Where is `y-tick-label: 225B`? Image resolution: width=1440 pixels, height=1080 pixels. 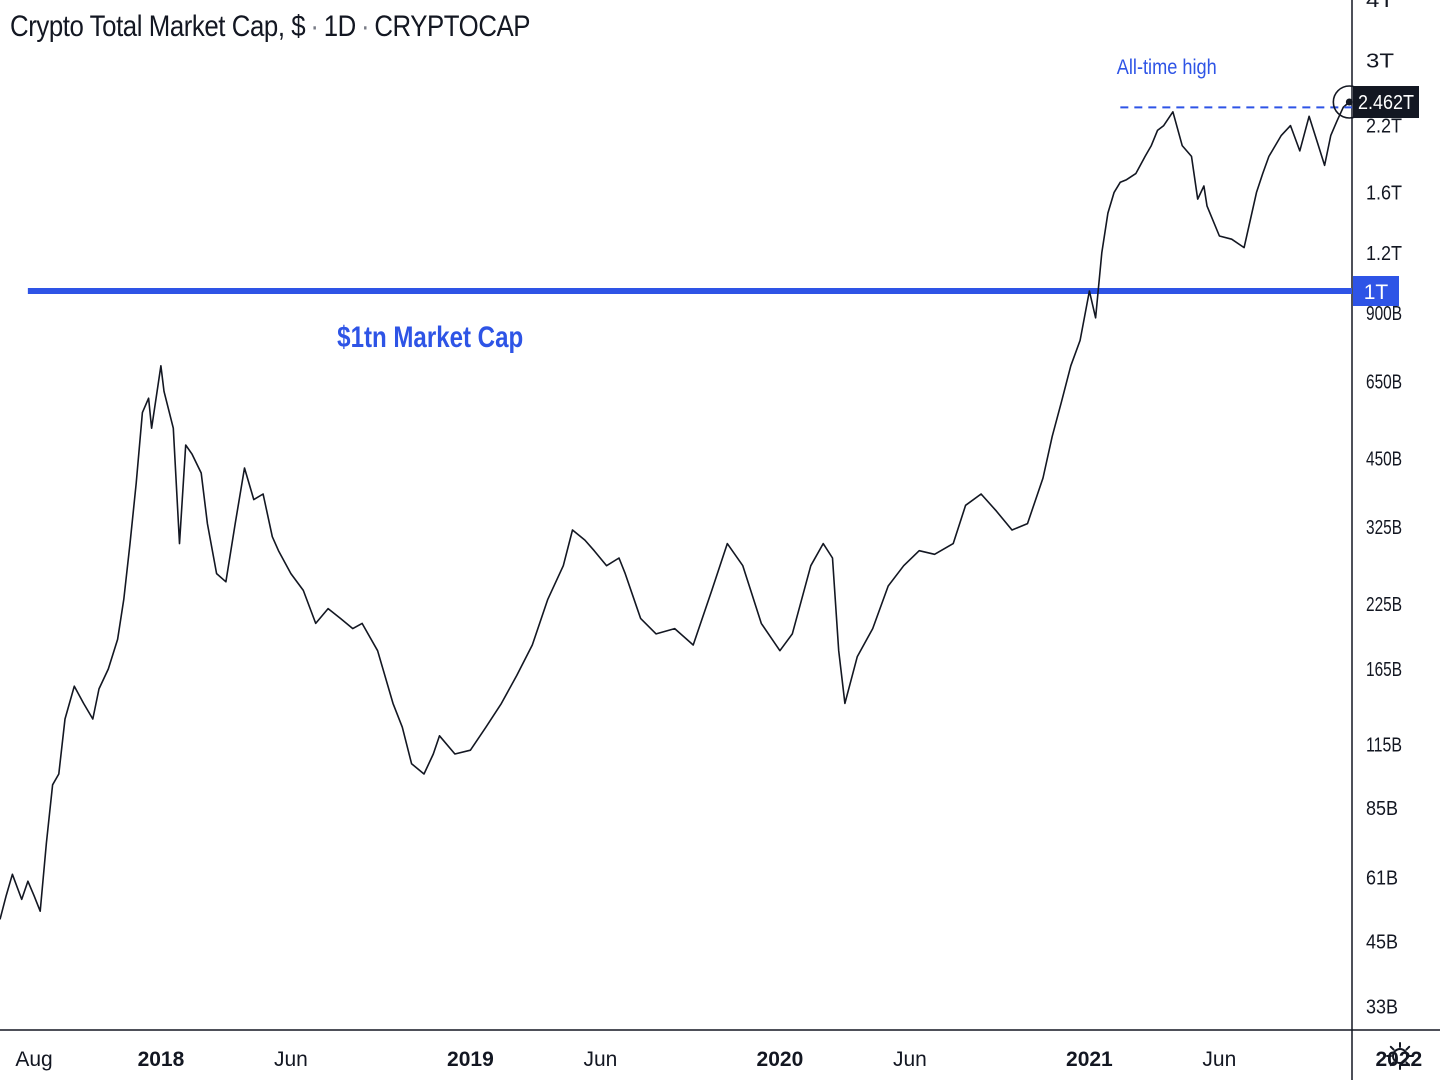
y-tick-label: 225B is located at coordinates (1384, 605).